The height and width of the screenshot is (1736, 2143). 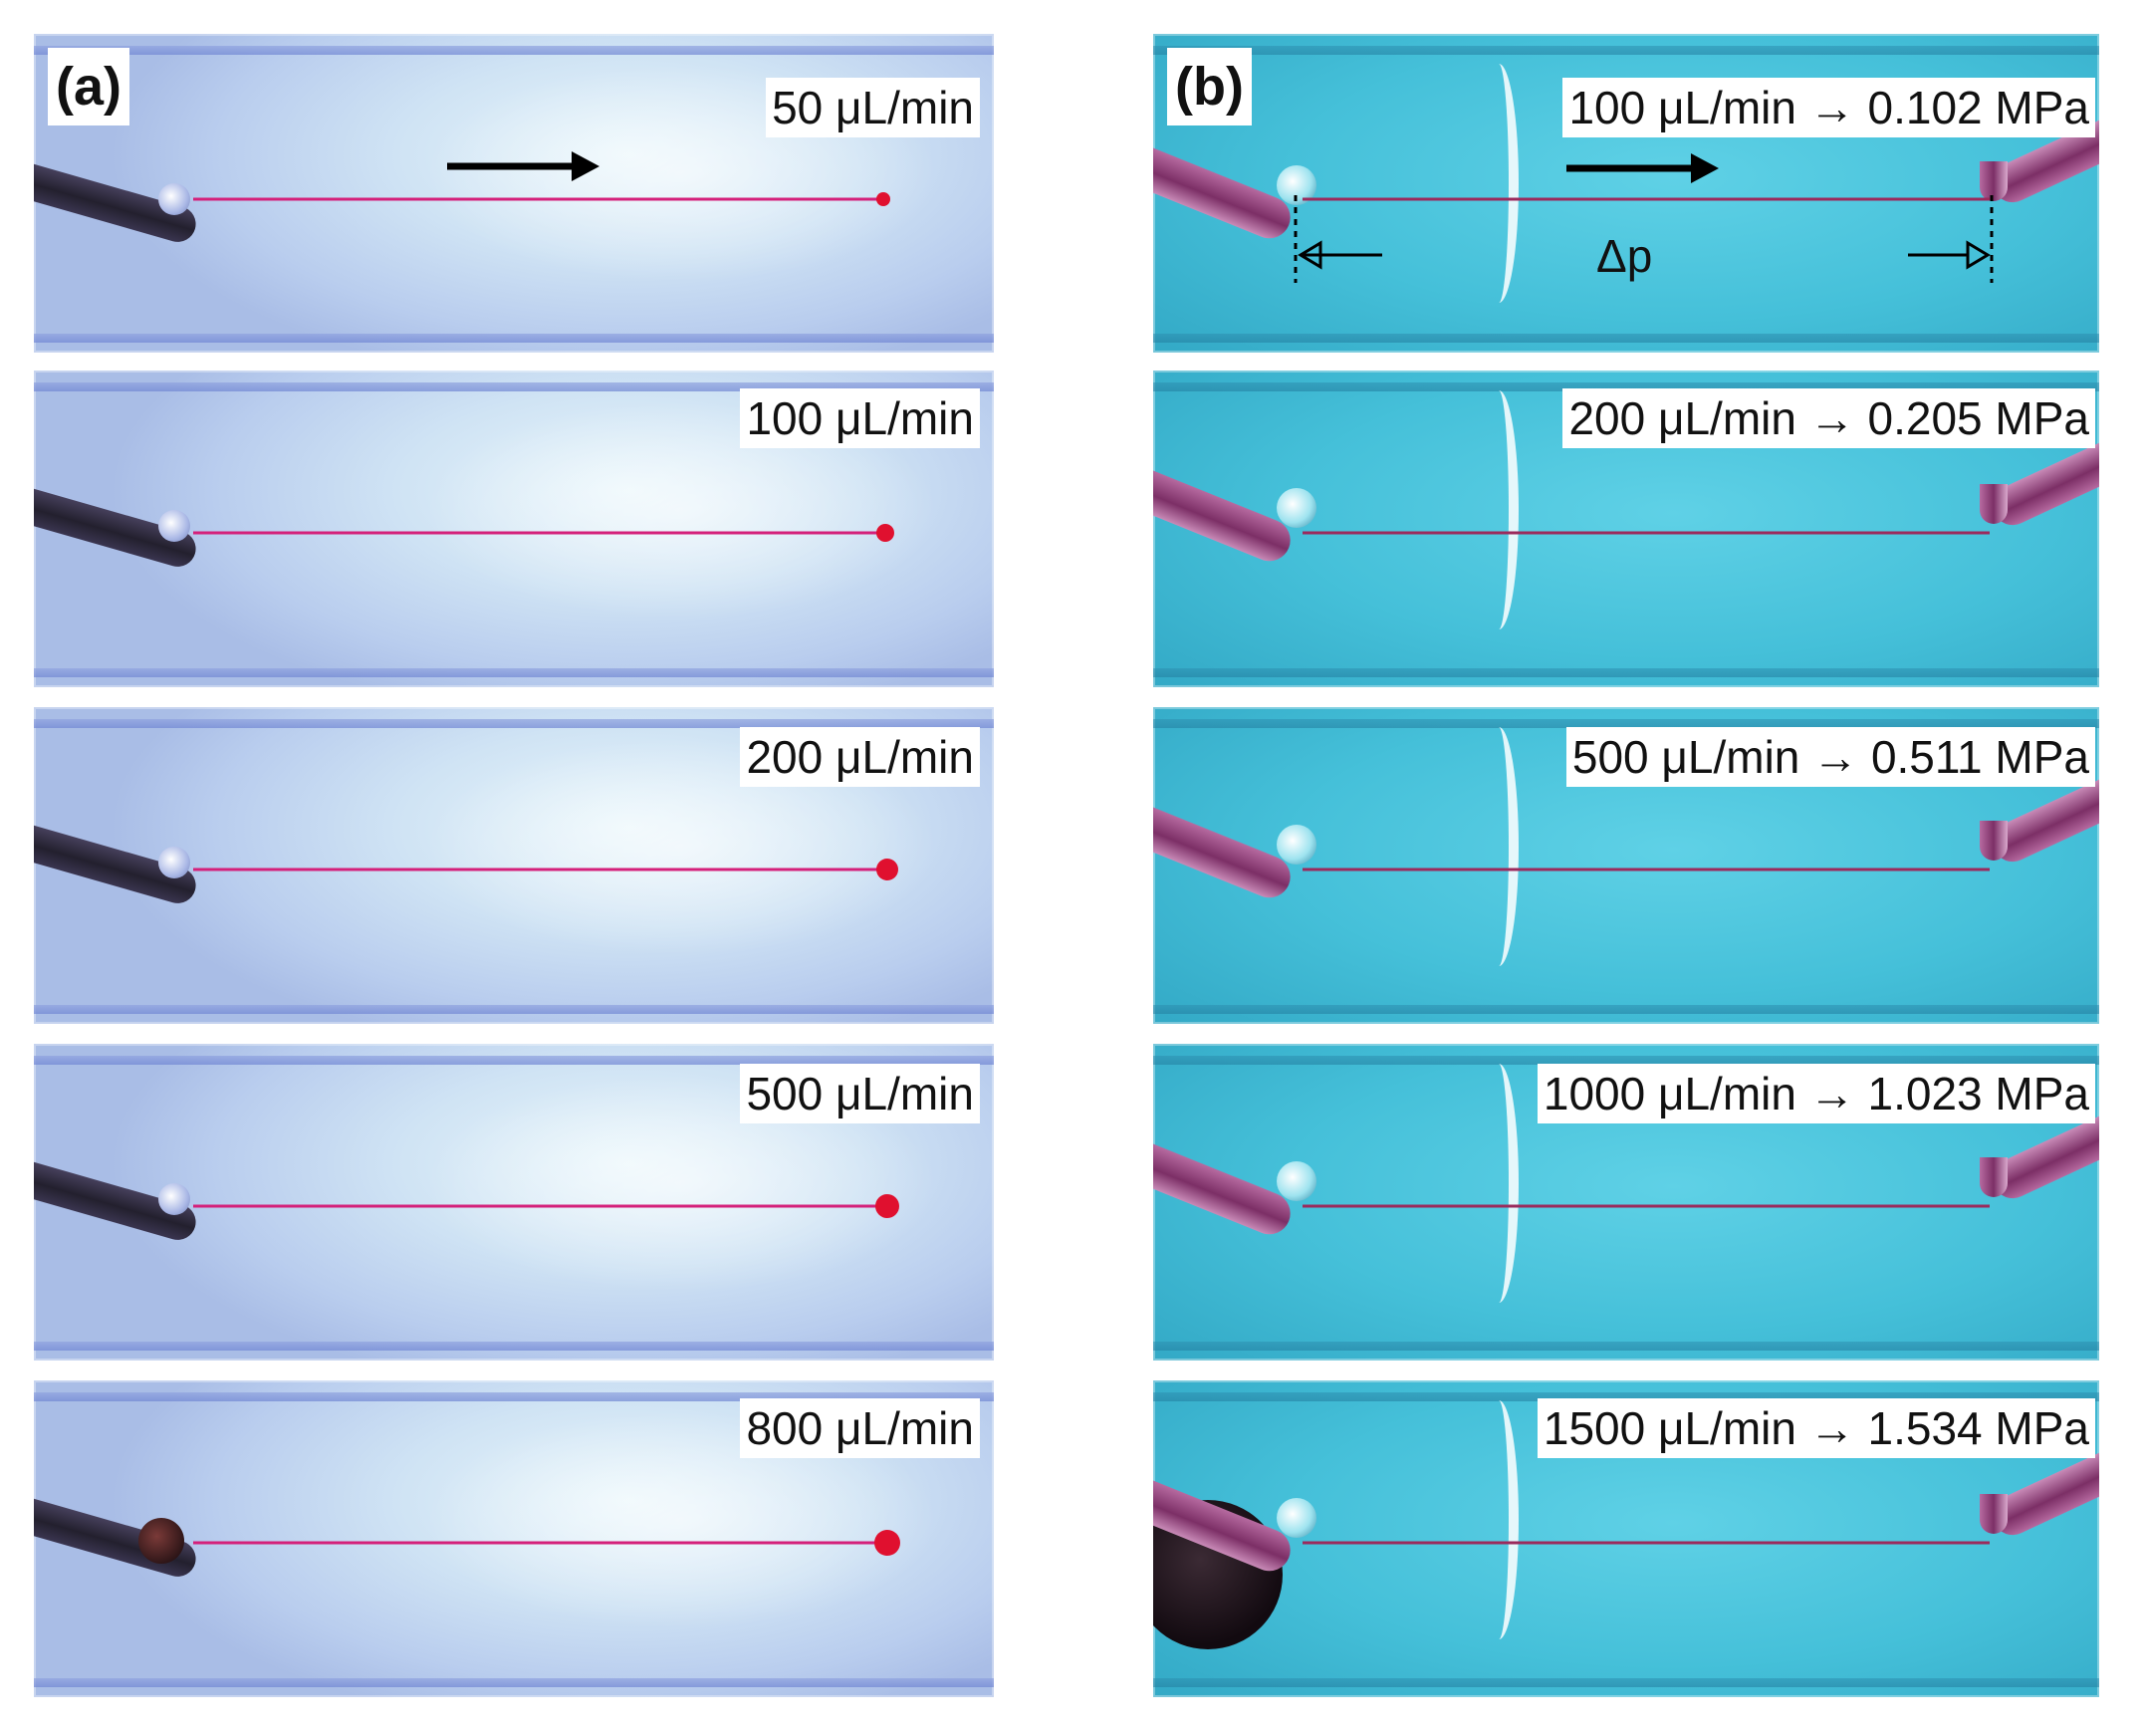 What do you see at coordinates (1624, 256) in the screenshot?
I see `pressure-difference-label: Δp` at bounding box center [1624, 256].